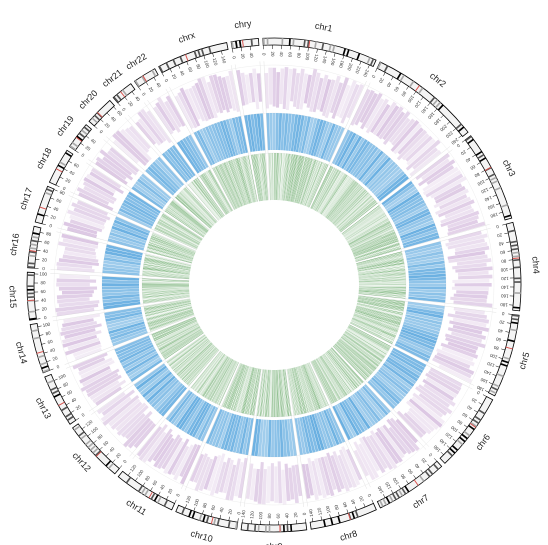  I want to click on ideogram-chr20, so click(102, 113).